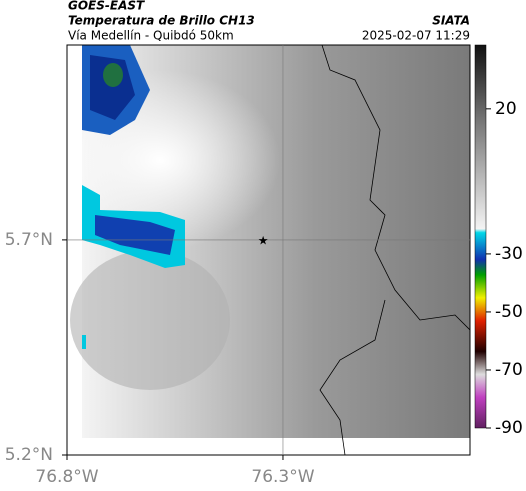  I want to click on datetime: 2025-02-07 11:29, so click(416, 36).